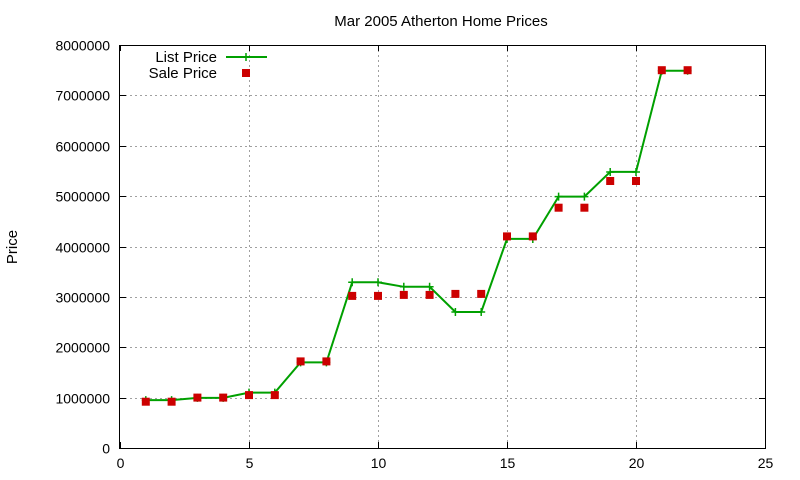 This screenshot has height=480, width=800. What do you see at coordinates (82, 197) in the screenshot?
I see `y-tick-label: 5000000` at bounding box center [82, 197].